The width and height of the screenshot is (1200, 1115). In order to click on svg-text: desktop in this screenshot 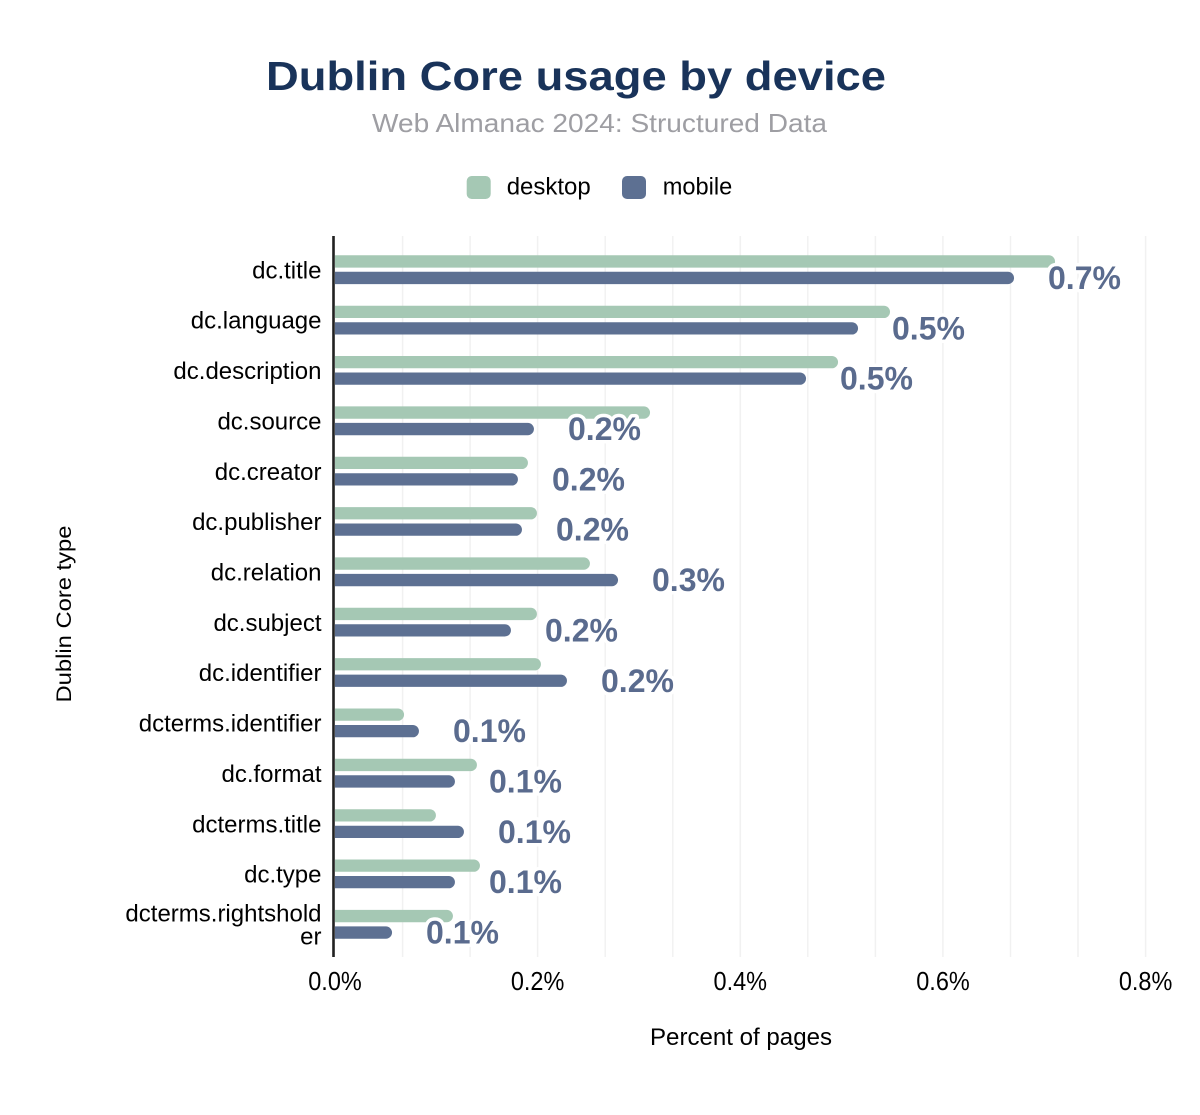, I will do `click(549, 187)`.